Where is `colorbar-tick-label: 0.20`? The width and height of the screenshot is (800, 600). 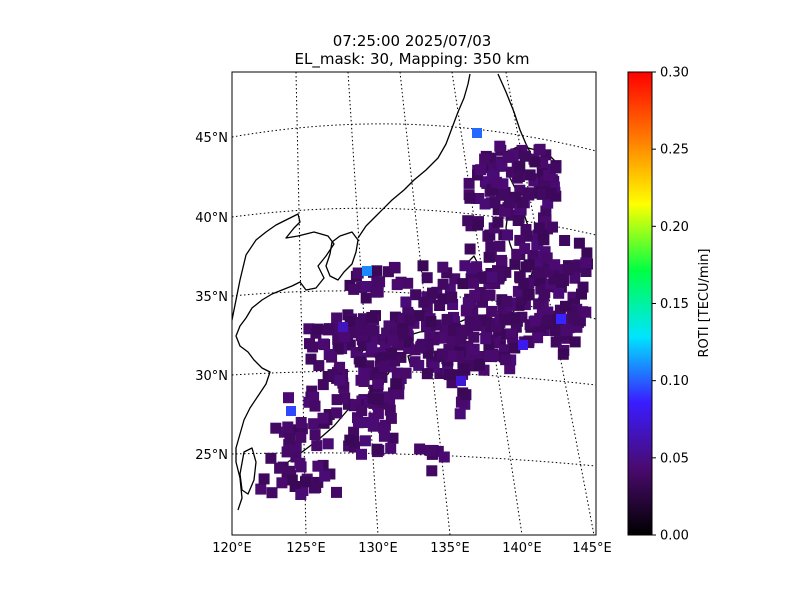 colorbar-tick-label: 0.20 is located at coordinates (674, 227).